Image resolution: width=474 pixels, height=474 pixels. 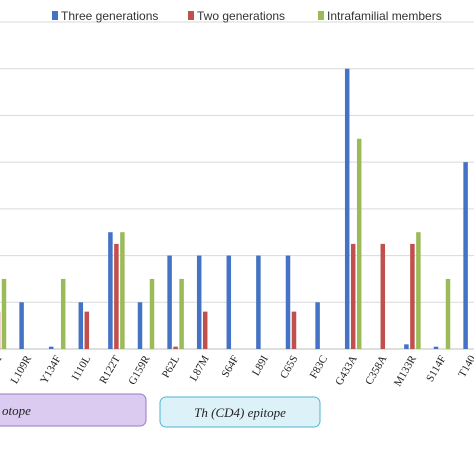 I want to click on epitope-box-right: Th (CD4) epitope, so click(x=240, y=412).